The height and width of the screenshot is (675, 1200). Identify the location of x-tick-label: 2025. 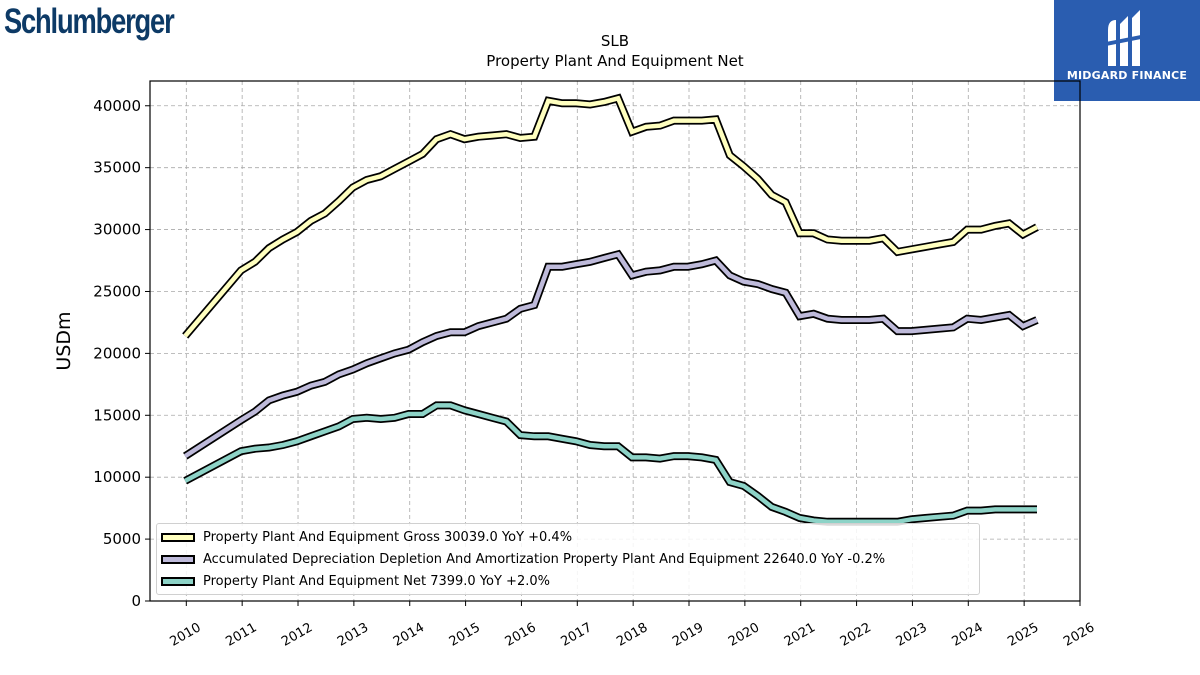
(1023, 635).